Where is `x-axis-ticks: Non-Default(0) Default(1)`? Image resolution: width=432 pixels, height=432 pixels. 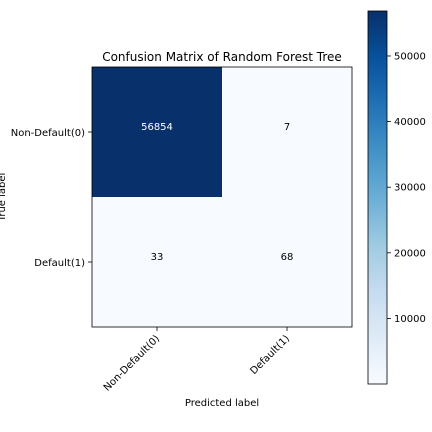
x-axis-ticks: Non-Default(0) Default(1) is located at coordinates (197, 360).